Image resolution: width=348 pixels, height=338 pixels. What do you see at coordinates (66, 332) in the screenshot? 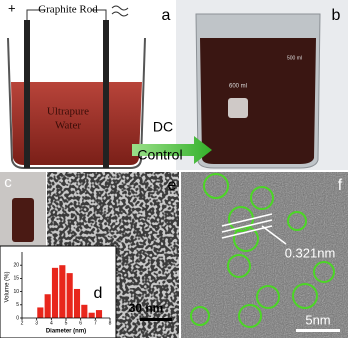
I see `x-axis-label: Diameter (nm)` at bounding box center [66, 332].